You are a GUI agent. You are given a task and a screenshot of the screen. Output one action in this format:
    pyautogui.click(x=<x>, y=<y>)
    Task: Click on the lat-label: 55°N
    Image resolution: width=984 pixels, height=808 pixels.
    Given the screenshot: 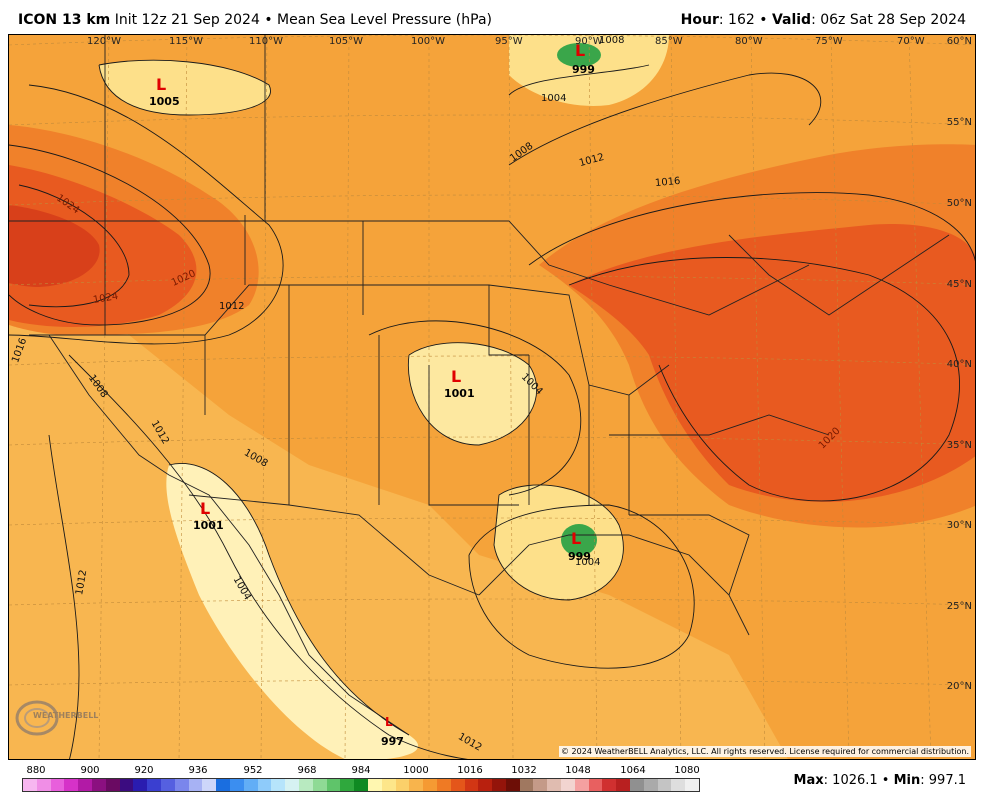 What is the action you would take?
    pyautogui.click(x=959, y=122)
    